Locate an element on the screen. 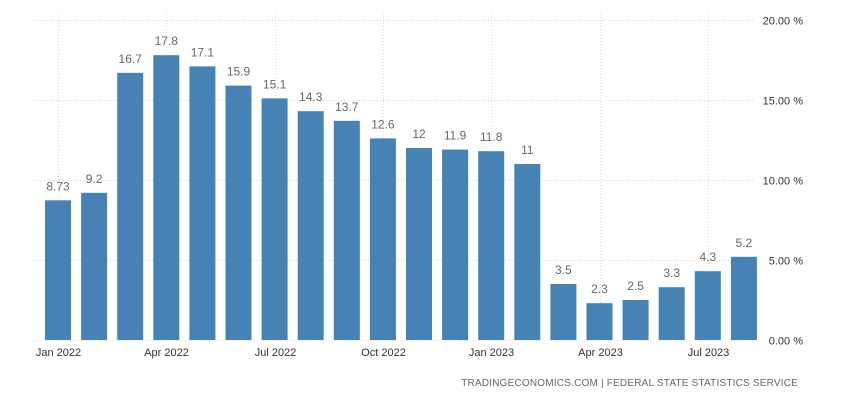  bar-value-label: 2.5 is located at coordinates (635, 286).